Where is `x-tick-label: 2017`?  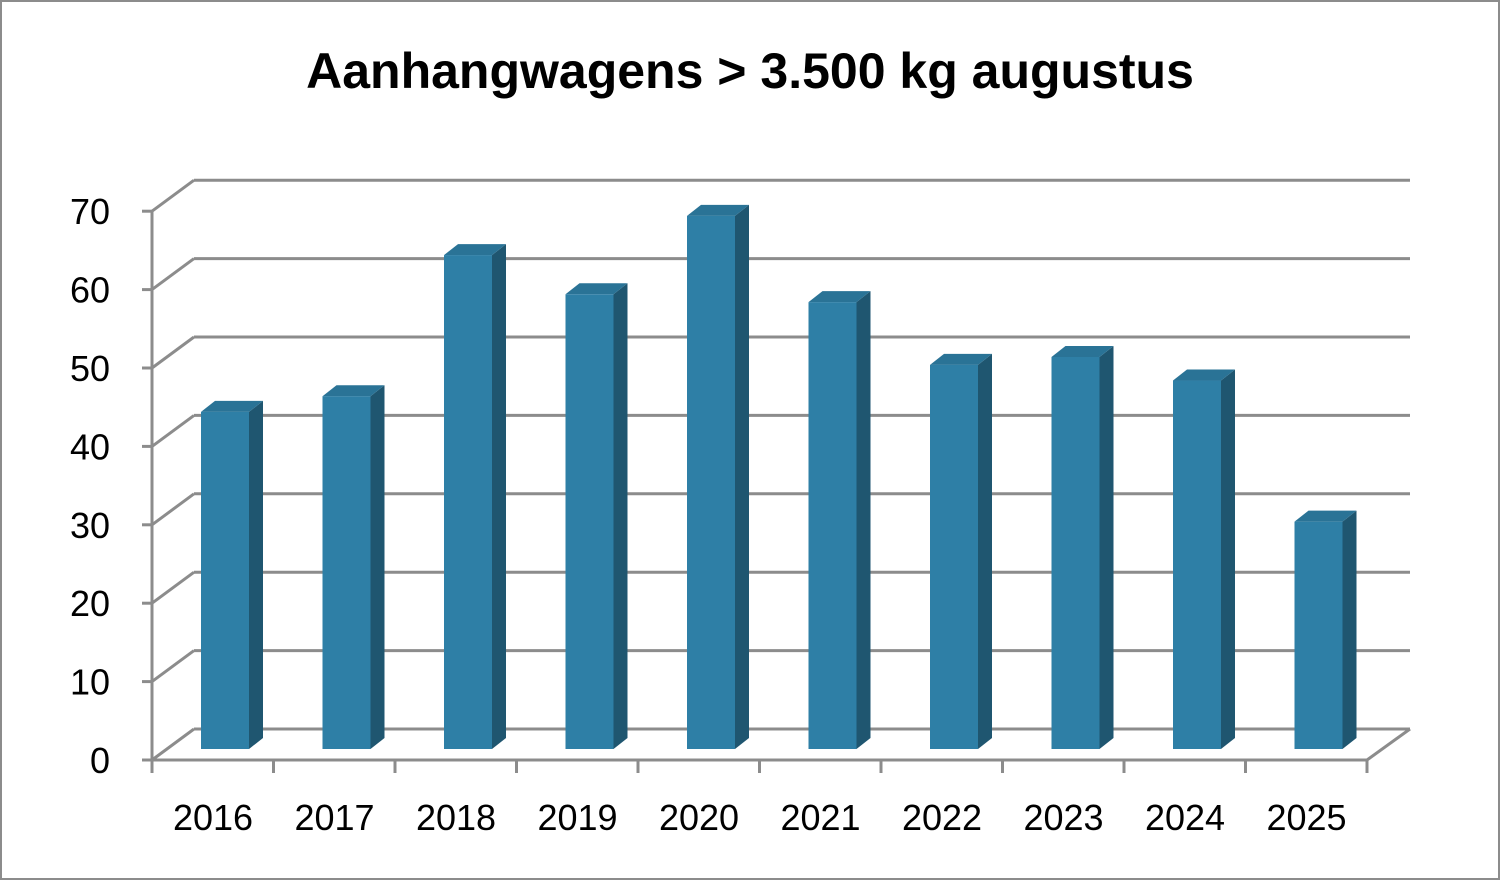
x-tick-label: 2017 is located at coordinates (334, 817).